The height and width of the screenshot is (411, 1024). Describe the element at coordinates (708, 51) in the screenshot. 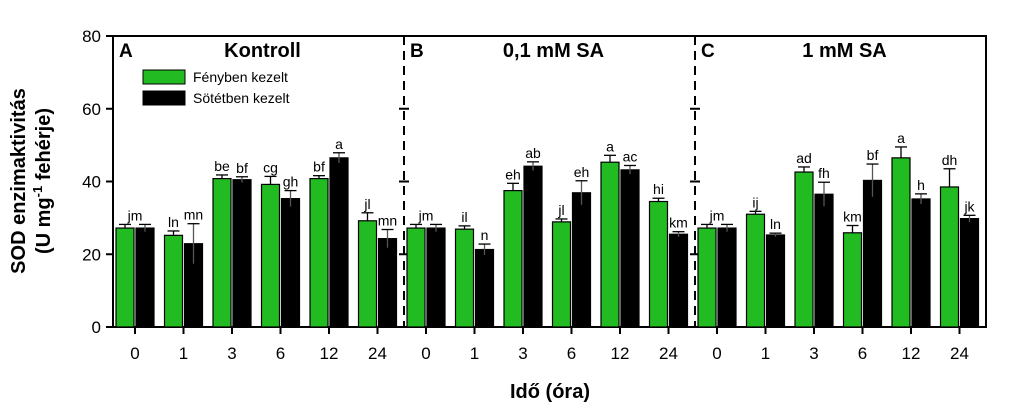

I see `panel-letter-c: C` at that location.